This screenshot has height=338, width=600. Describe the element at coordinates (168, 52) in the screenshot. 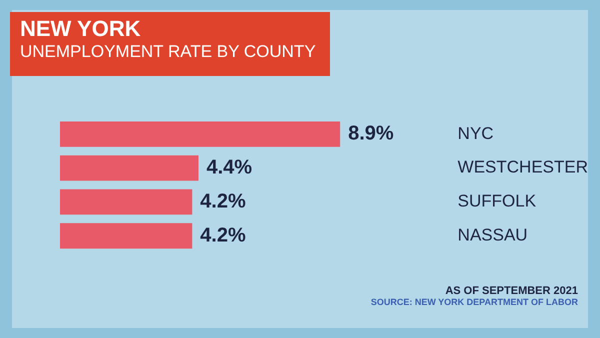

I see `chart-subtitle: UNEMPLOYMENT RATE BY COUNTY` at that location.